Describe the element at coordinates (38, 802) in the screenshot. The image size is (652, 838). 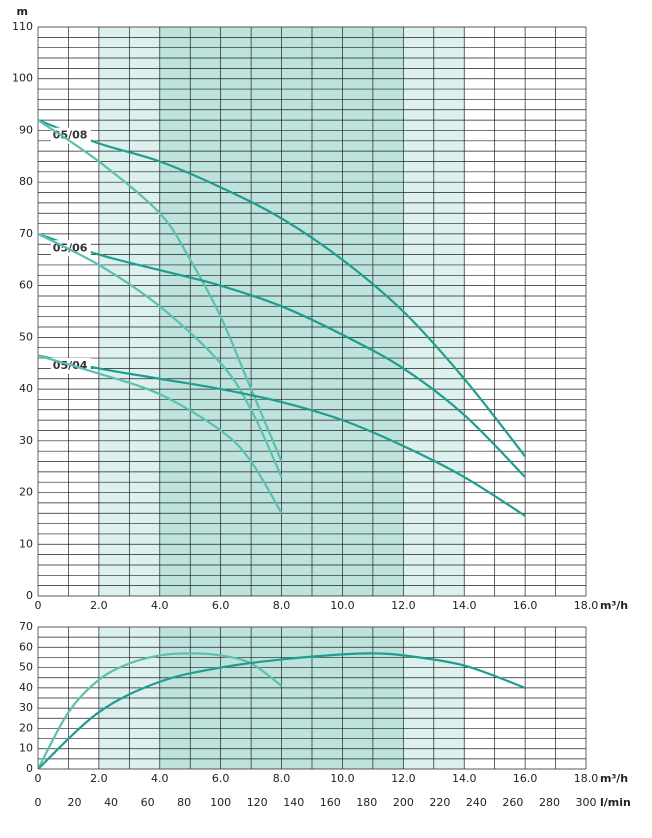
I see `x2-tick-label: 0` at that location.